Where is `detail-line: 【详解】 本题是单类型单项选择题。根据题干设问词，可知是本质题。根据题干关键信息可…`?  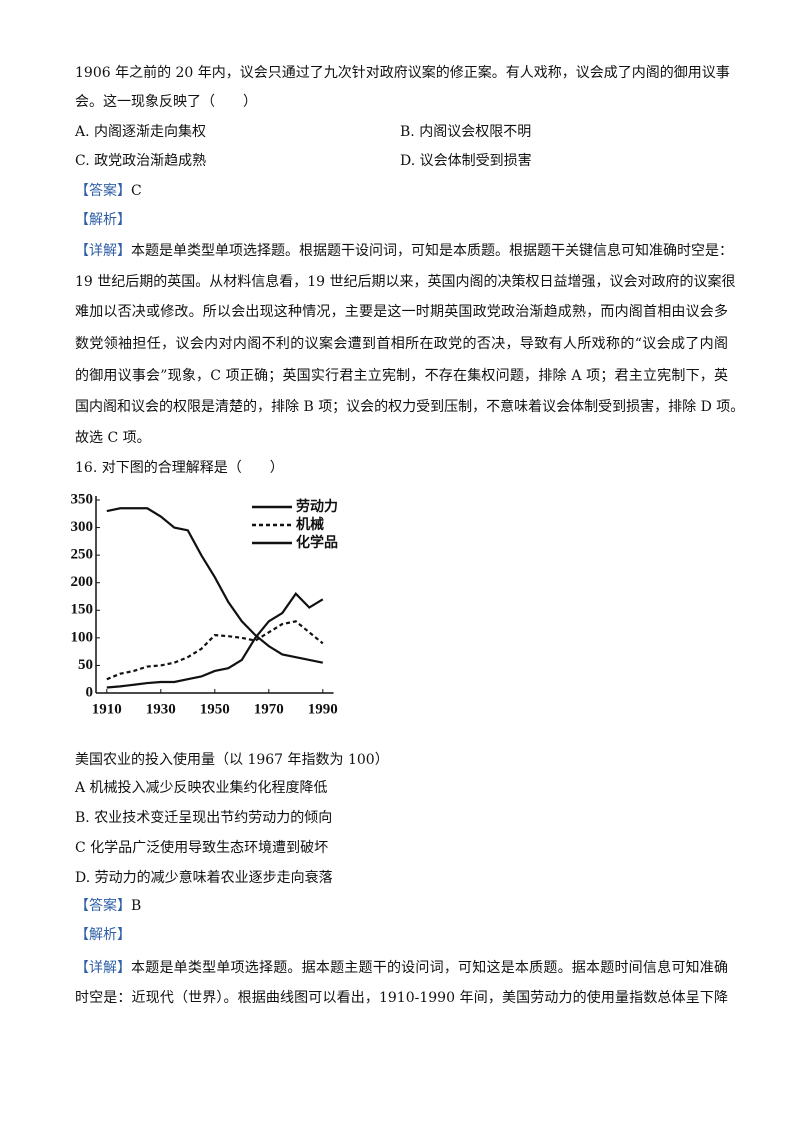 detail-line: 【详解】 本题是单类型单项选择题。根据题干设问词，可知是本质题。根据题干关键信息可… is located at coordinates (404, 251).